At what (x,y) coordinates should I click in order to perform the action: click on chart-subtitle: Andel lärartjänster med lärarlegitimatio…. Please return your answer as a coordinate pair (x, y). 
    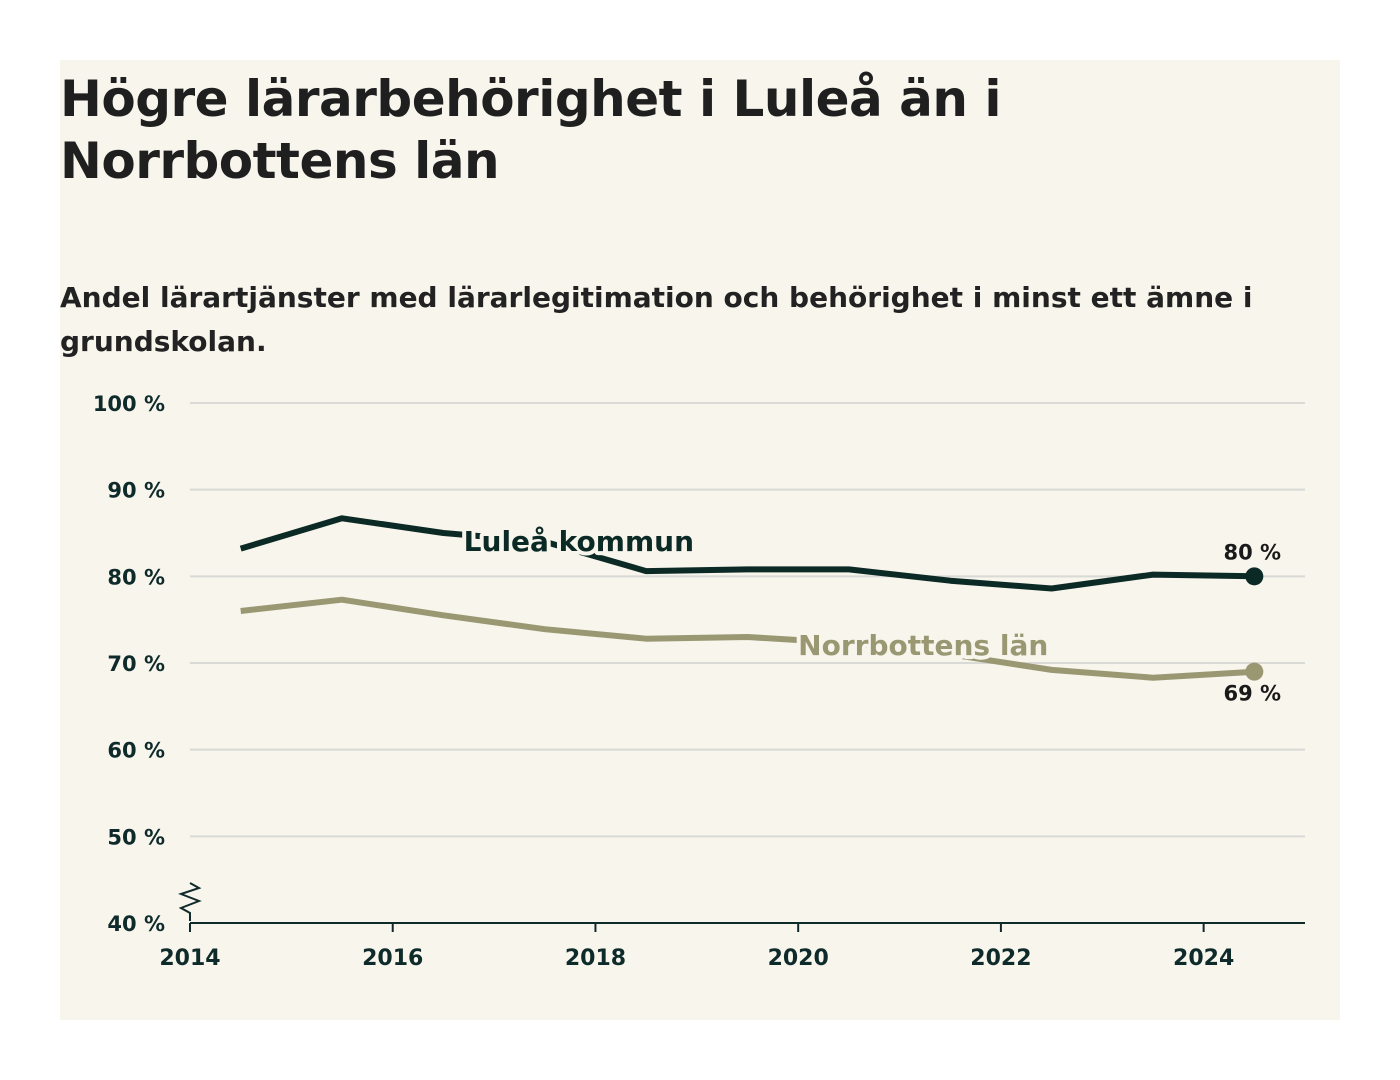
    Looking at the image, I should click on (656, 319).